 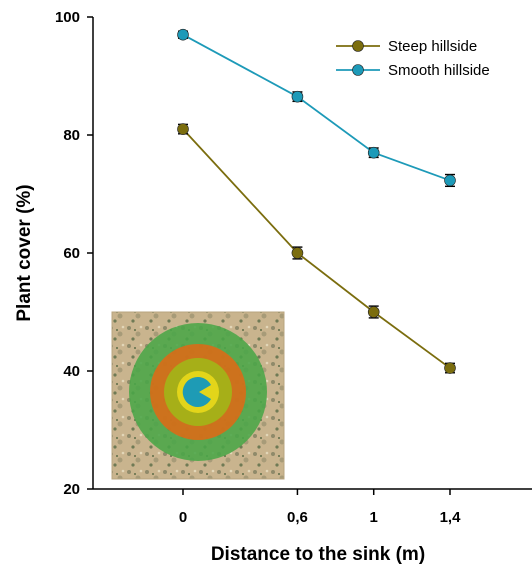 I want to click on y-tick-label: 40, so click(x=71, y=371).